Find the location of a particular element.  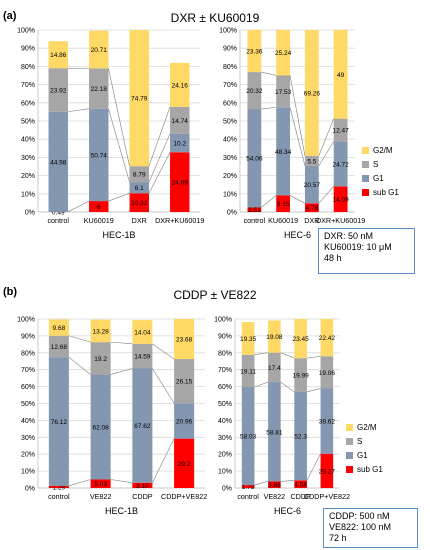

data-label: 19.08 is located at coordinates (274, 337).